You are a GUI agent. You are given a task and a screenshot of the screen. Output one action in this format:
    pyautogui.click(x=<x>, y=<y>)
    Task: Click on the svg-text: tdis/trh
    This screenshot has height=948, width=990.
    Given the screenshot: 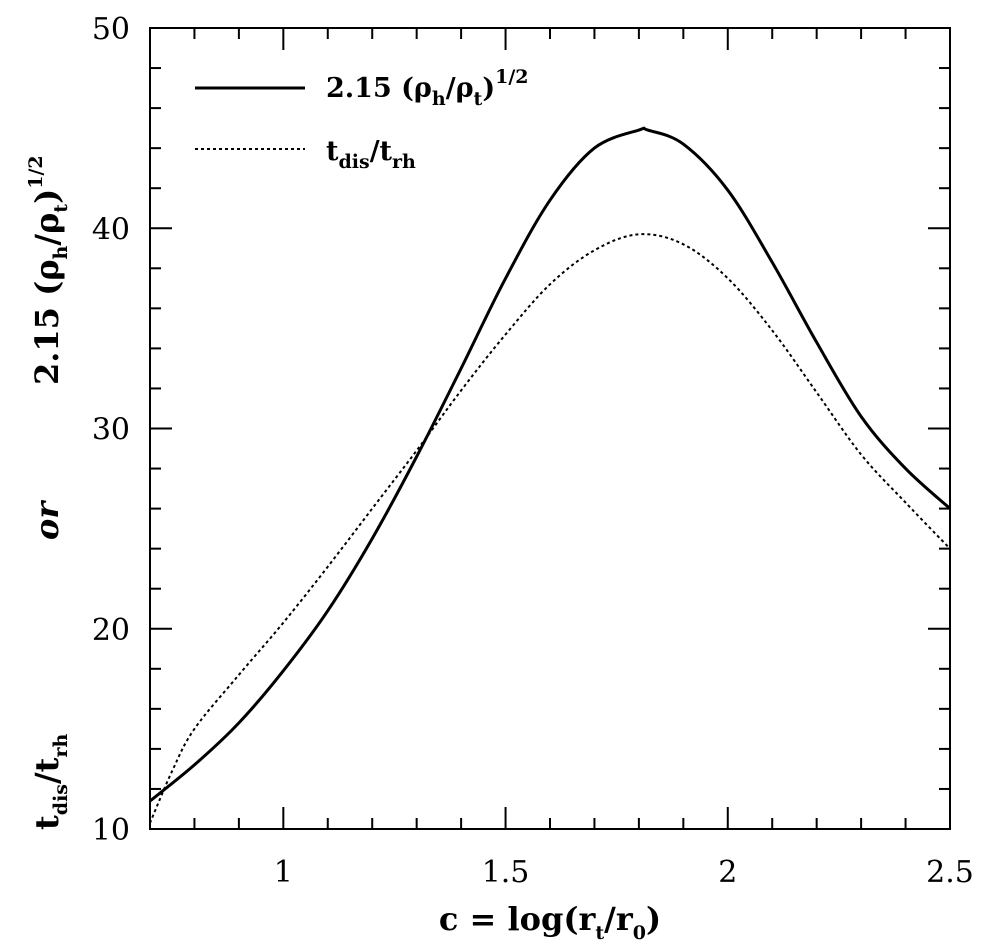 What is the action you would take?
    pyautogui.click(x=50, y=782)
    